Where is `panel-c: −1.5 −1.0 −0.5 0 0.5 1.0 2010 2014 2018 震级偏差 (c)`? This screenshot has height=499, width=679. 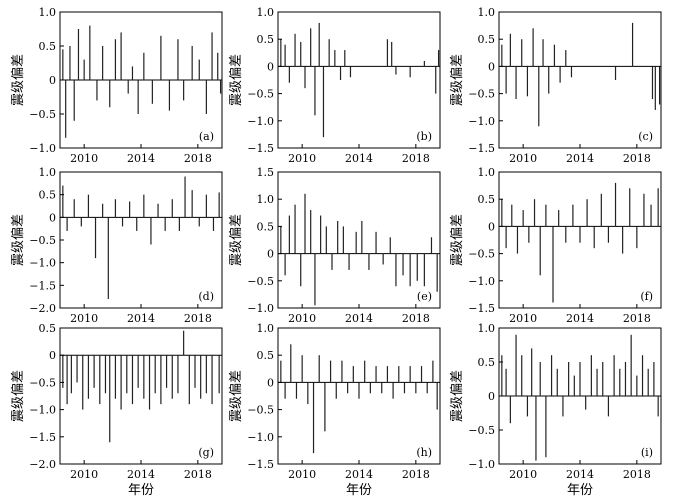 panel-c: −1.5 −1.0 −0.5 0 0.5 1.0 2010 2014 2018 震级偏差 (c) is located at coordinates (556, 85).